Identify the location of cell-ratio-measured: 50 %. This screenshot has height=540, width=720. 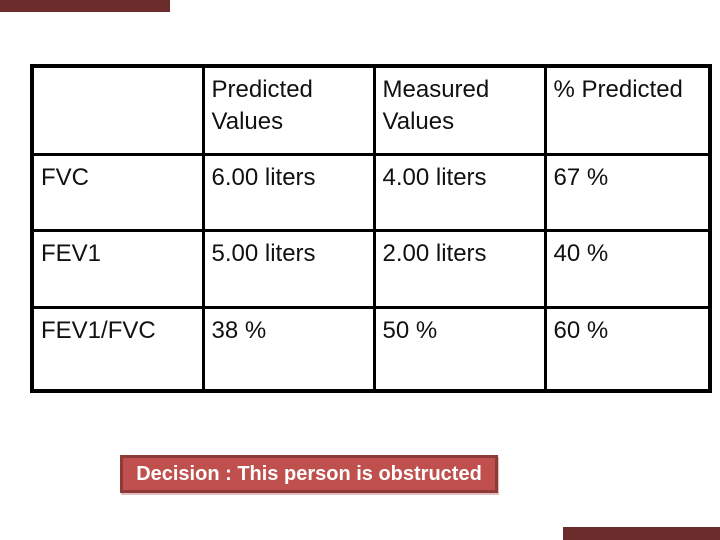
(459, 349).